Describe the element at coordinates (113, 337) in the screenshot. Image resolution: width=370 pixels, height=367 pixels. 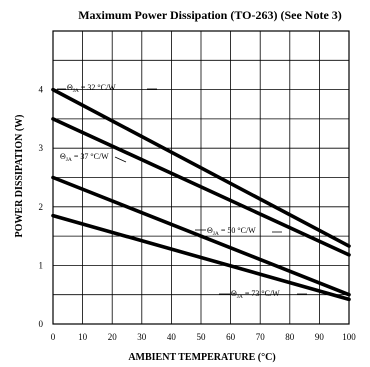
I see `x-tick-label: 20` at that location.